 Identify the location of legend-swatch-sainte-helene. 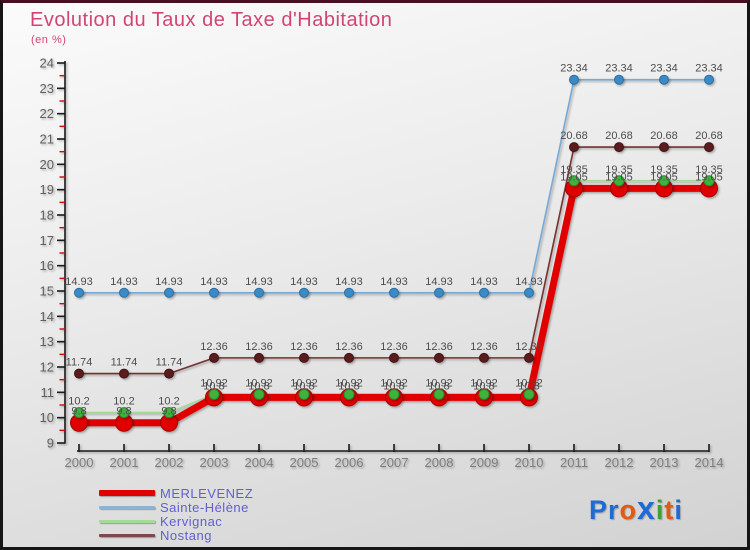
(127, 507).